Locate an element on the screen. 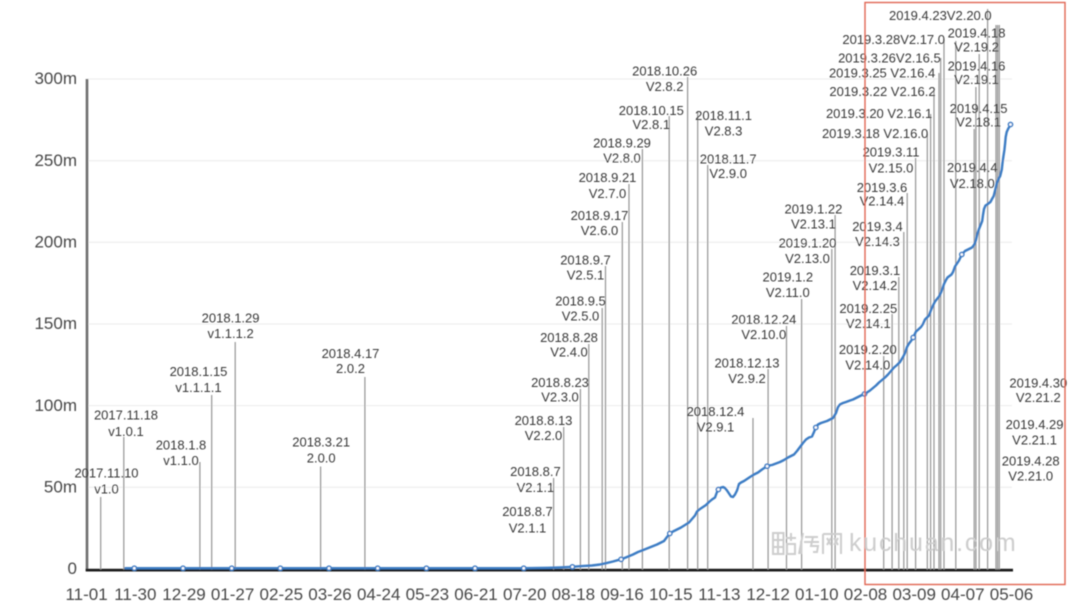 The height and width of the screenshot is (612, 1080). svg-text: 2019.3.1 is located at coordinates (875, 270).